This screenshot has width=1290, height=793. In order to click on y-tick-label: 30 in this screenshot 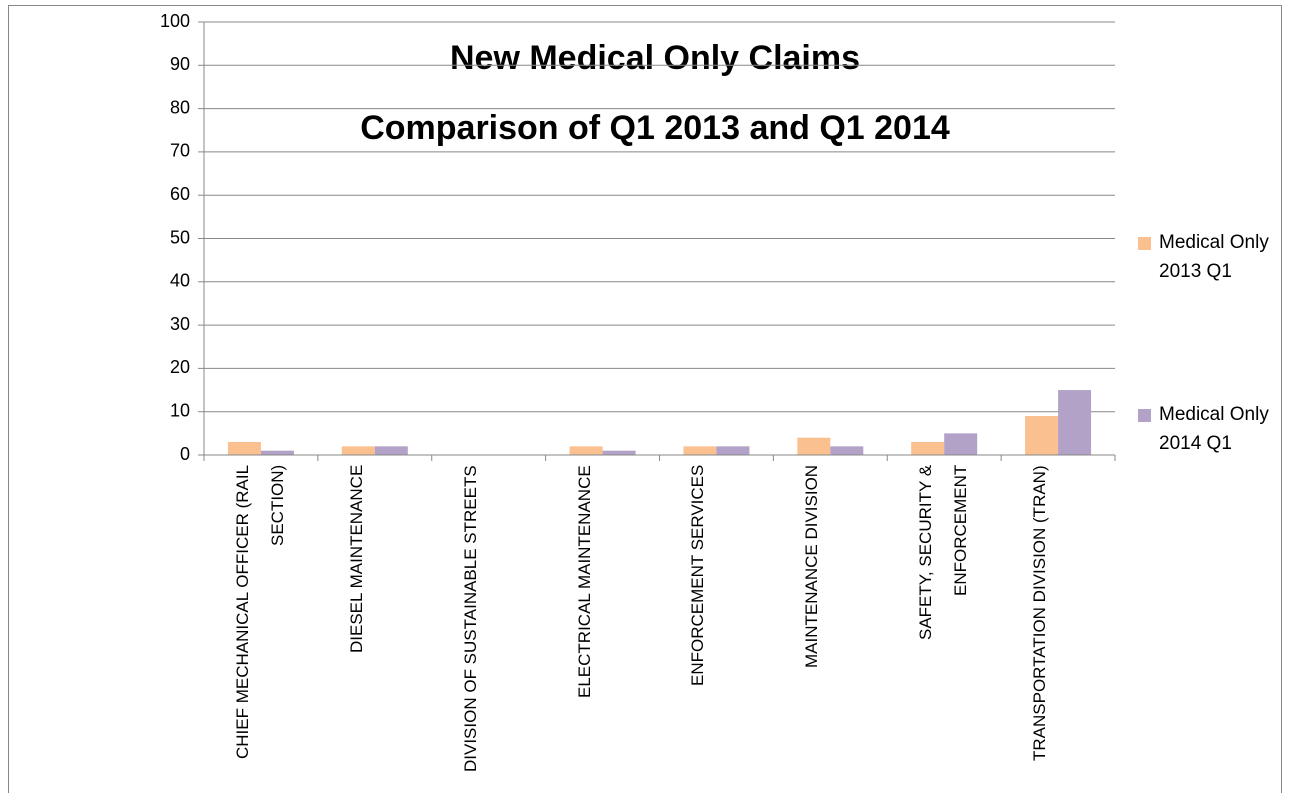, I will do `click(180, 324)`.